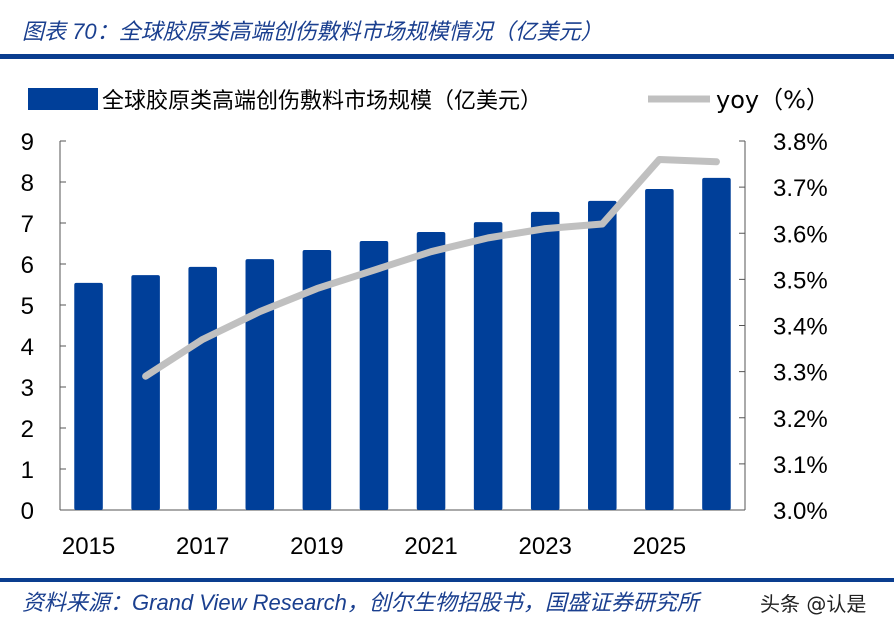  I want to click on legend: 全球胶原类高端创伤敷料市场规模（亿美元） yoy（%）, so click(429, 100).